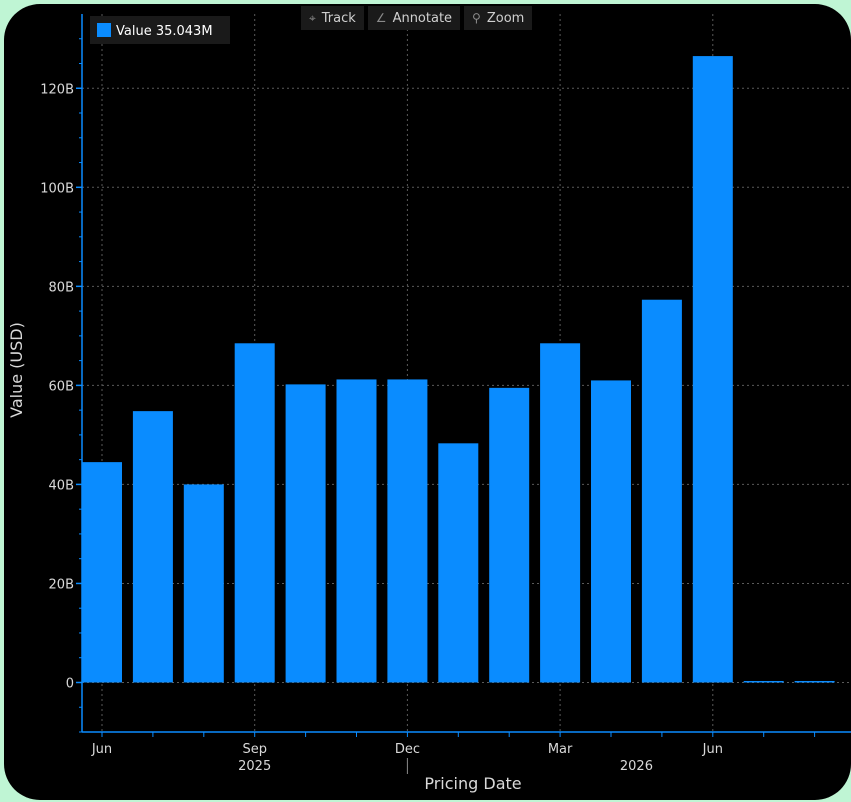 Image resolution: width=851 pixels, height=802 pixels. What do you see at coordinates (476, 18) in the screenshot?
I see `magnifier-icon: ⚲` at bounding box center [476, 18].